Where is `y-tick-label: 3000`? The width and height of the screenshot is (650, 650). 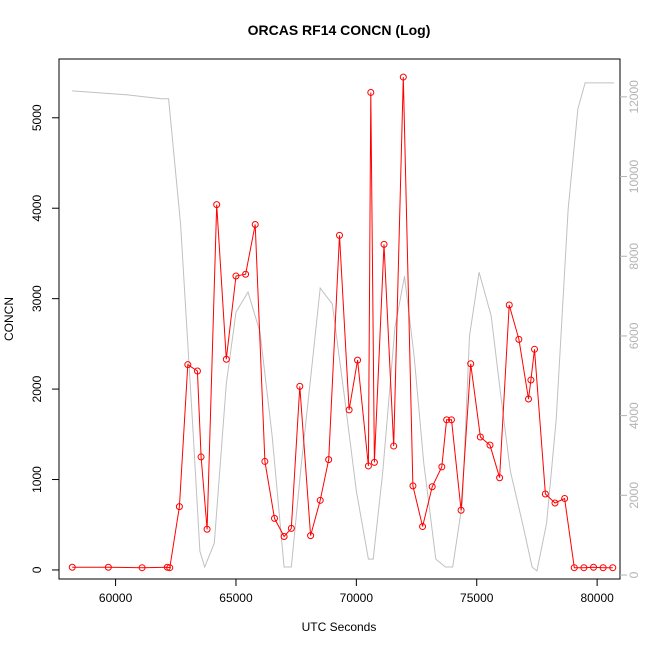
y-tick-label: 3000 is located at coordinates (37, 298).